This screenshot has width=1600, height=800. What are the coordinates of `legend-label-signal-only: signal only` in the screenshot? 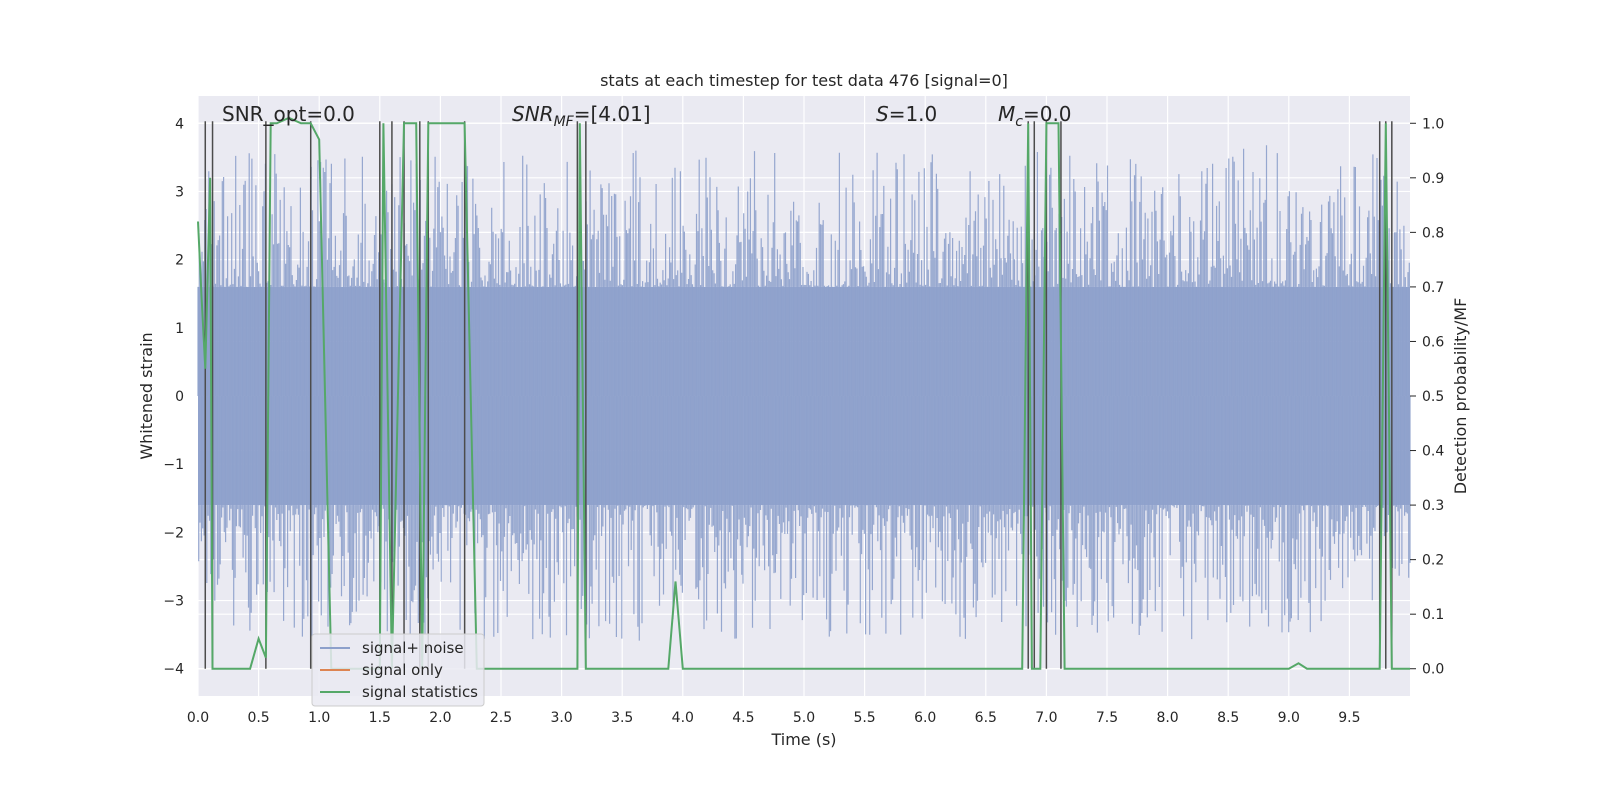 It's located at (402, 670).